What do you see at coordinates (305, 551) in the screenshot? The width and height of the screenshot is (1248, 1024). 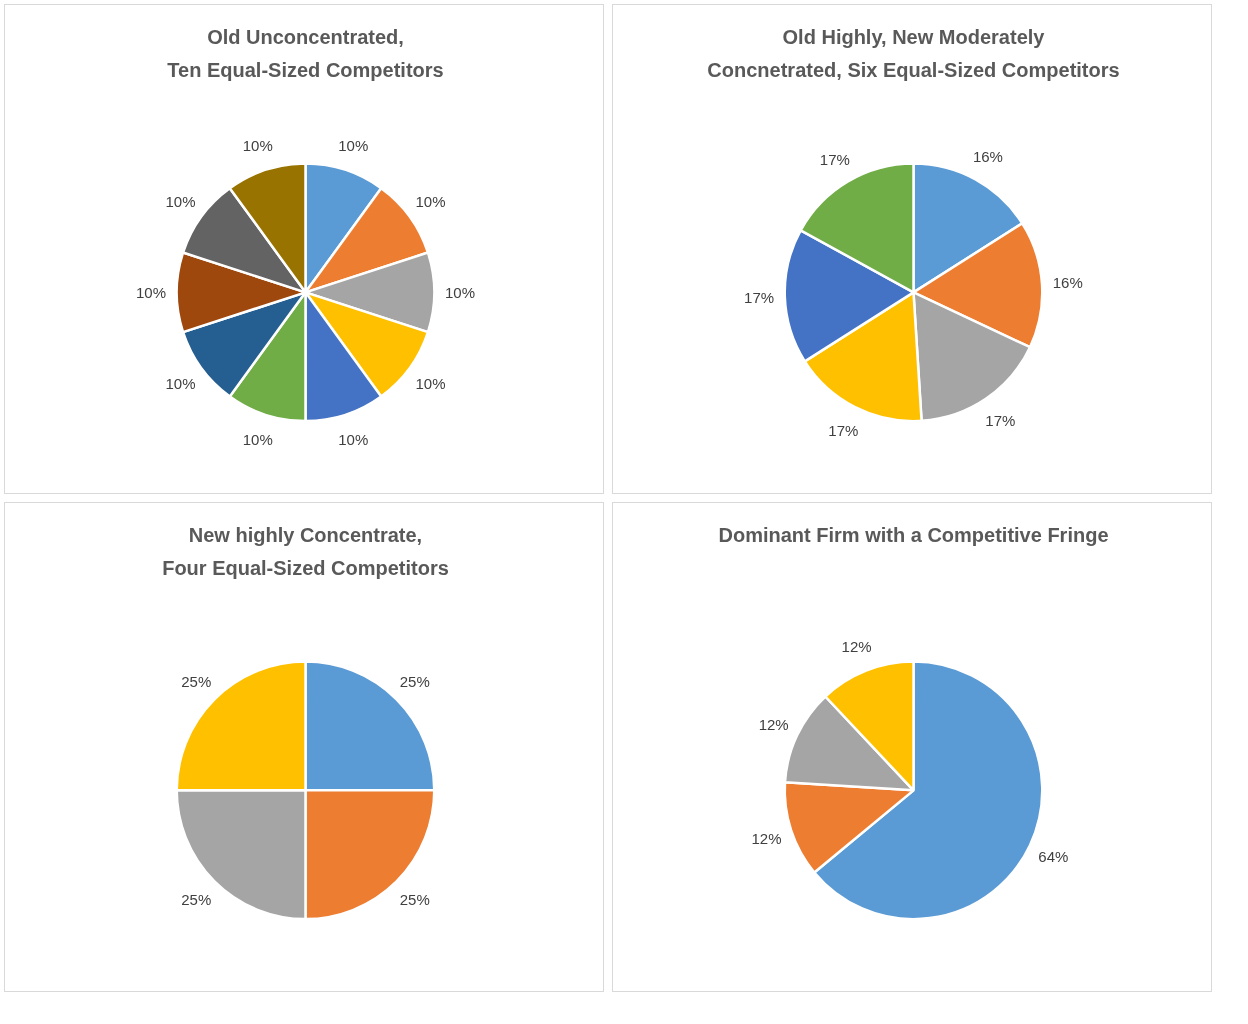 I see `chart-title: New highly Concentrate, Four Equal-Sized Competitors` at bounding box center [305, 551].